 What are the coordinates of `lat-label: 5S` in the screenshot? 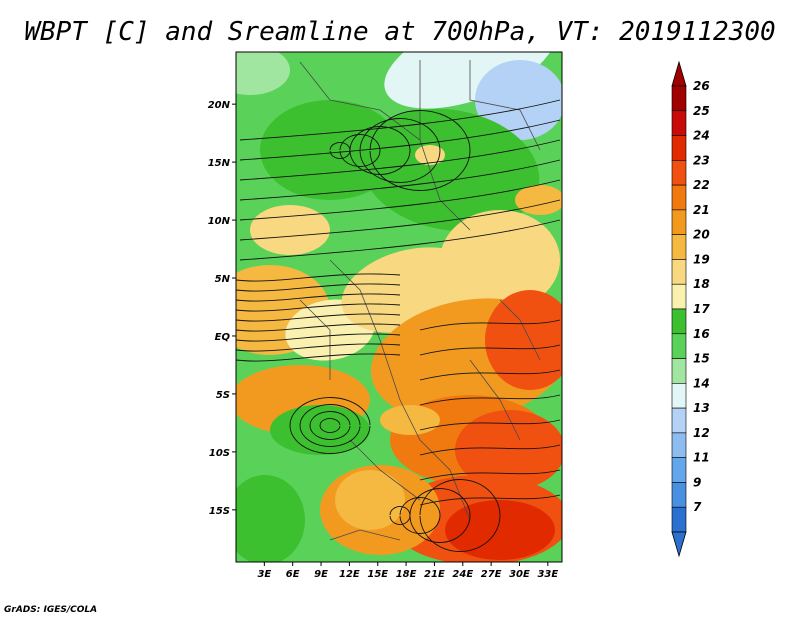 It's located at (223, 395).